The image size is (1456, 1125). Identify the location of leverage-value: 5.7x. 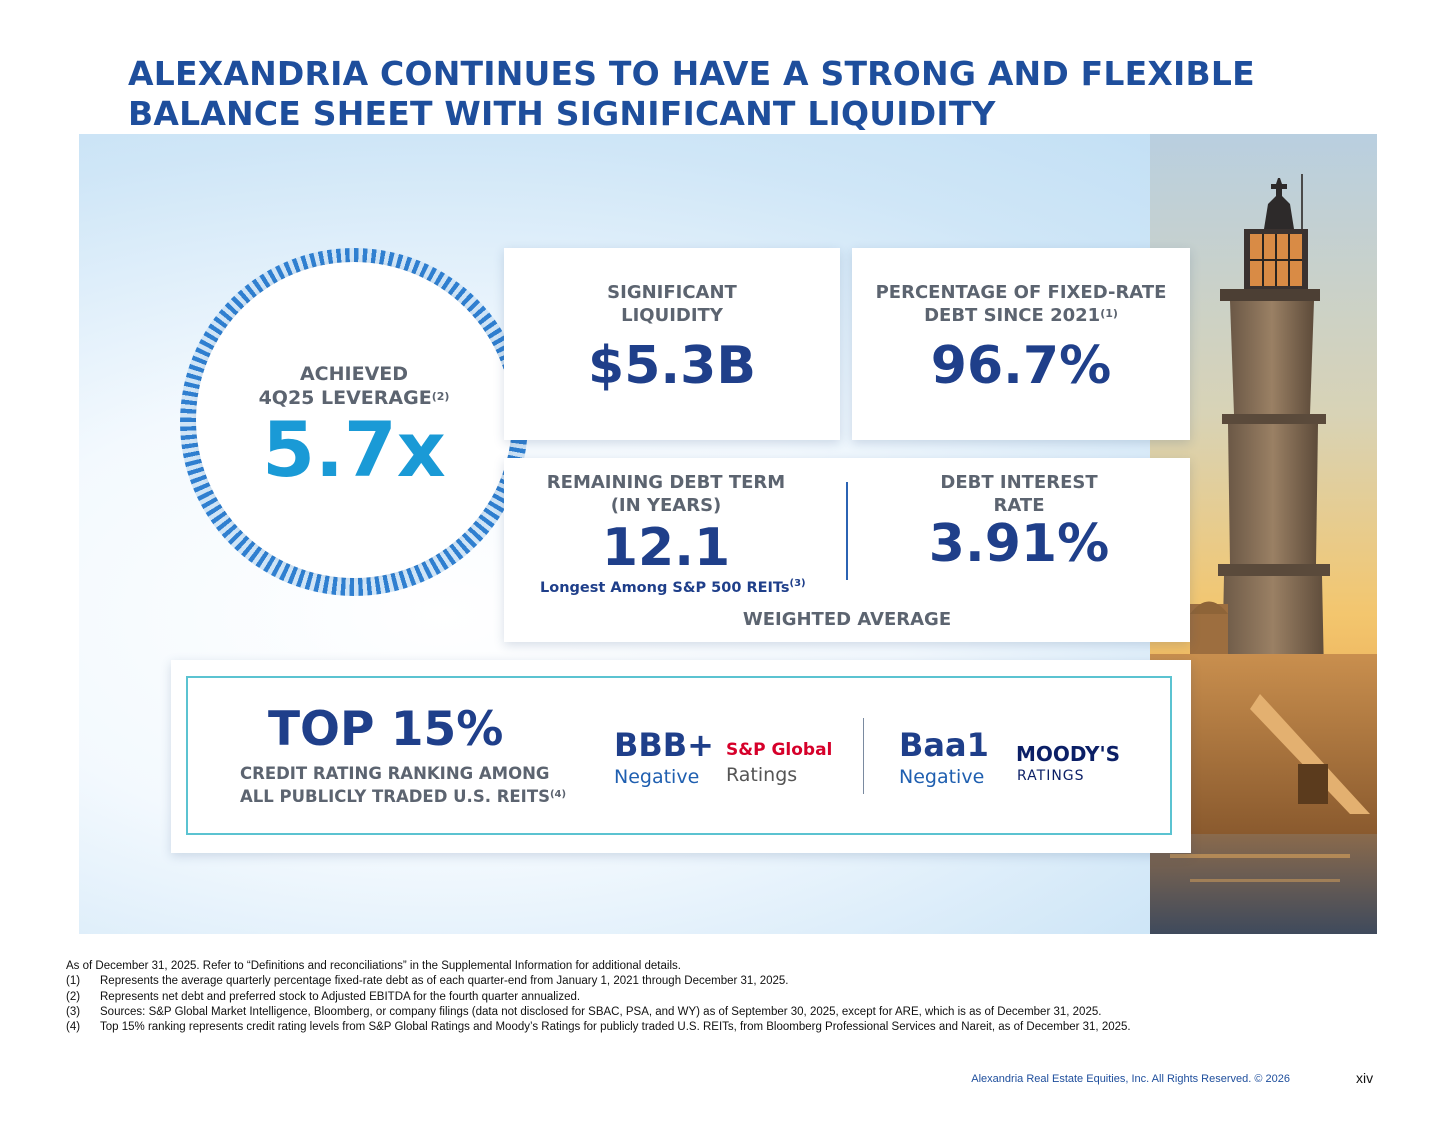
(354, 449).